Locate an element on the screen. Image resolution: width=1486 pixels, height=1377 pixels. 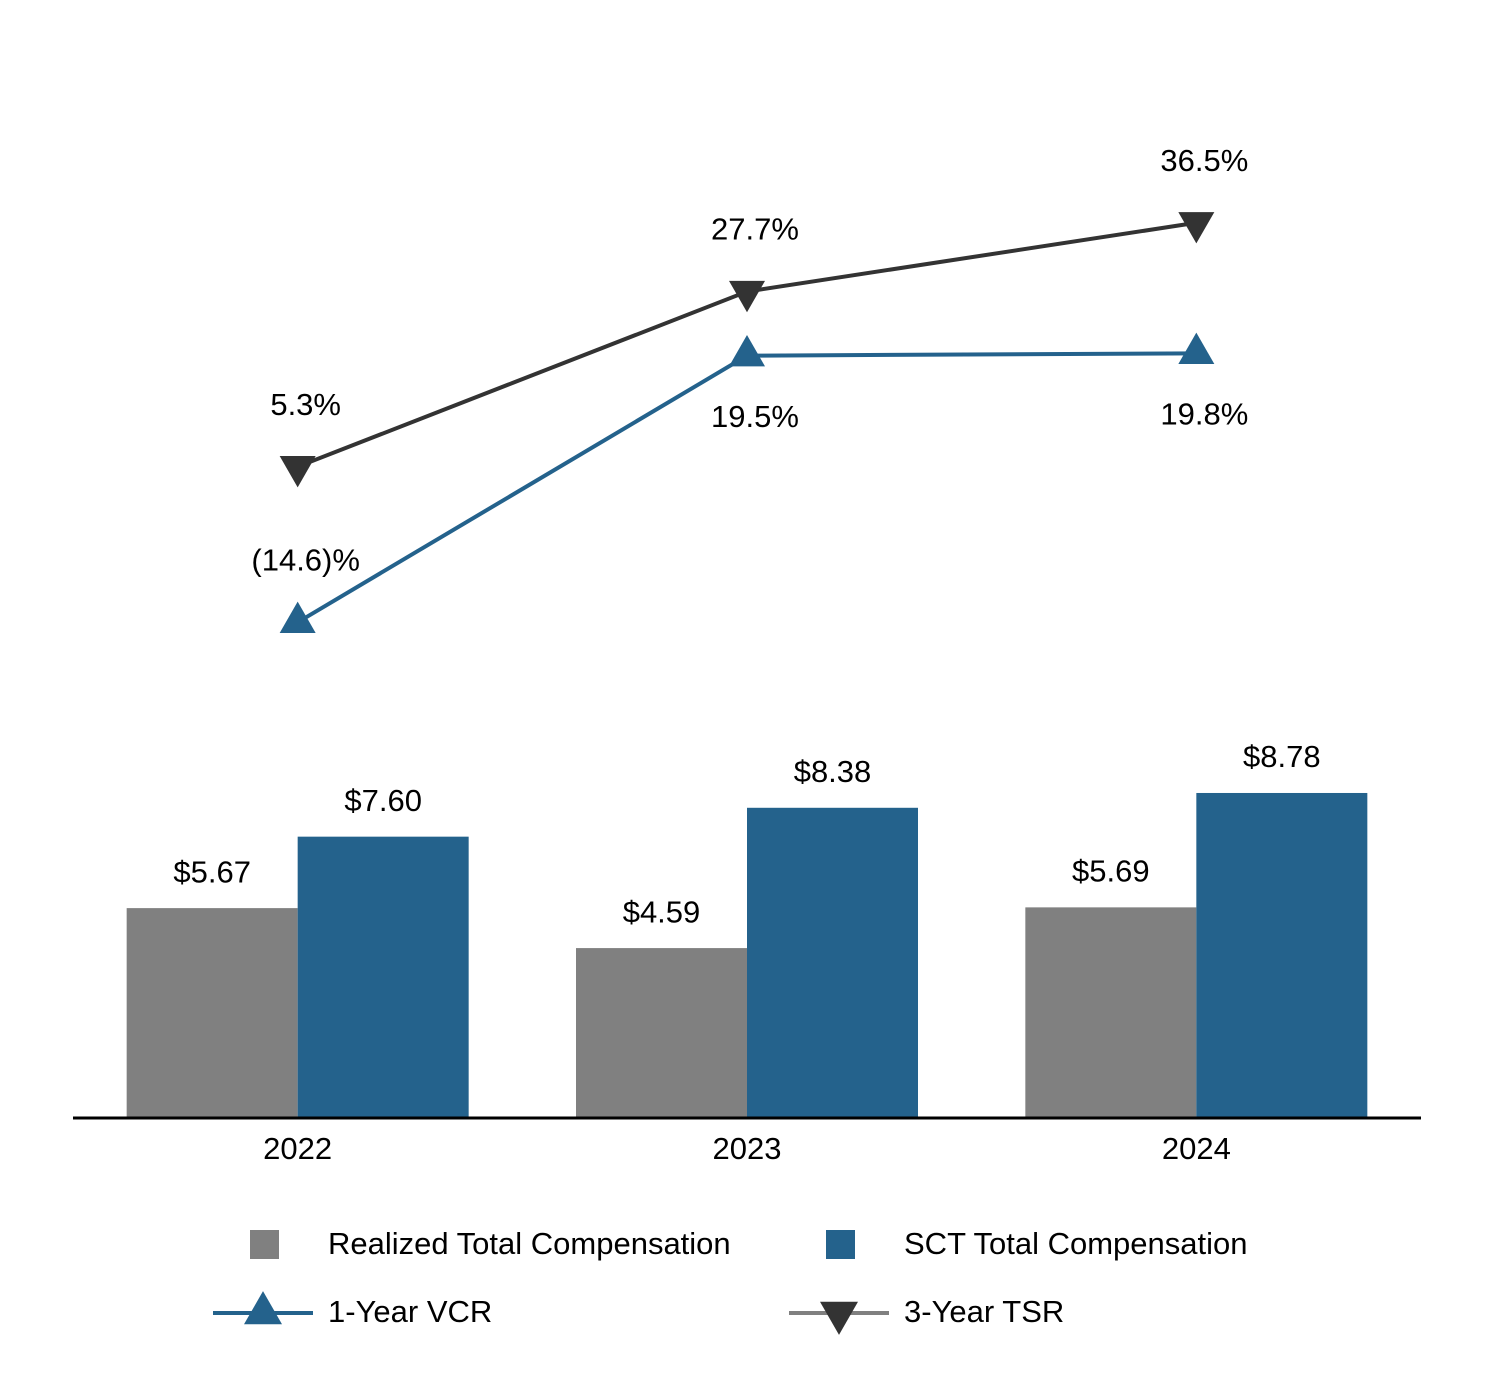
value-label: 27.7% is located at coordinates (755, 229).